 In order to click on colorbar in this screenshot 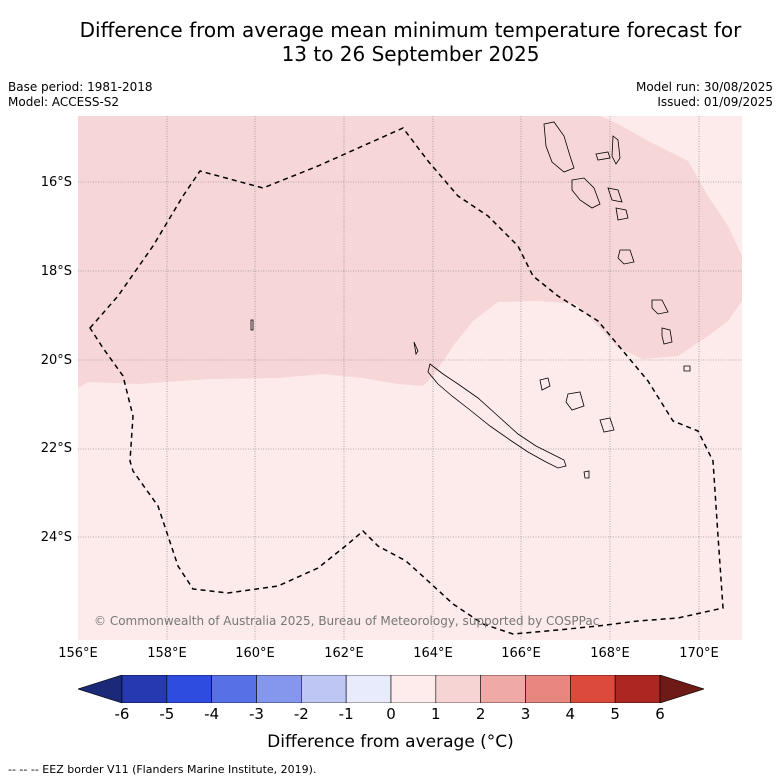, I will do `click(391, 689)`.